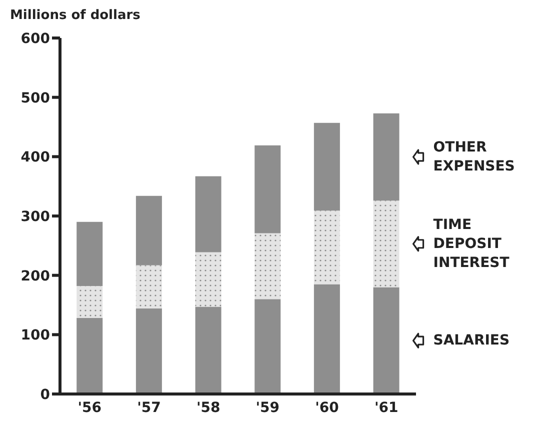 The width and height of the screenshot is (549, 432). What do you see at coordinates (35, 98) in the screenshot?
I see `y-tick-label: 500` at bounding box center [35, 98].